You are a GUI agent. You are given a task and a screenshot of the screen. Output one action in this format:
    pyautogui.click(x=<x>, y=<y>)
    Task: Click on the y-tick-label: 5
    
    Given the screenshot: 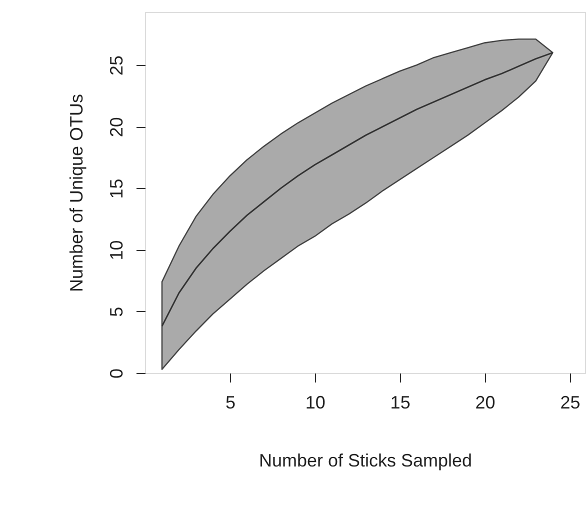 What is the action you would take?
    pyautogui.click(x=116, y=311)
    